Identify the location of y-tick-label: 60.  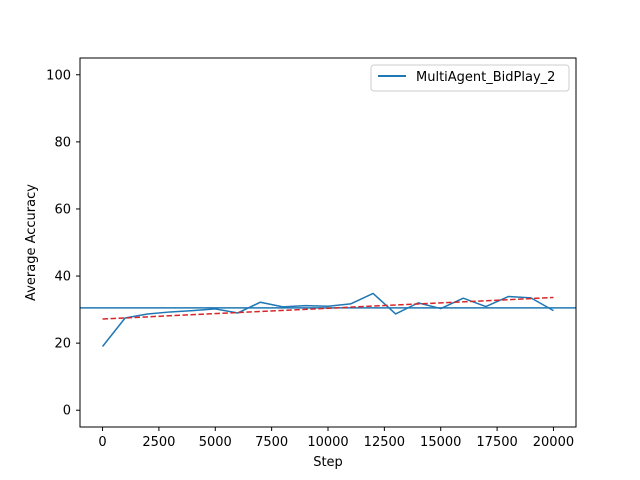
(62, 209).